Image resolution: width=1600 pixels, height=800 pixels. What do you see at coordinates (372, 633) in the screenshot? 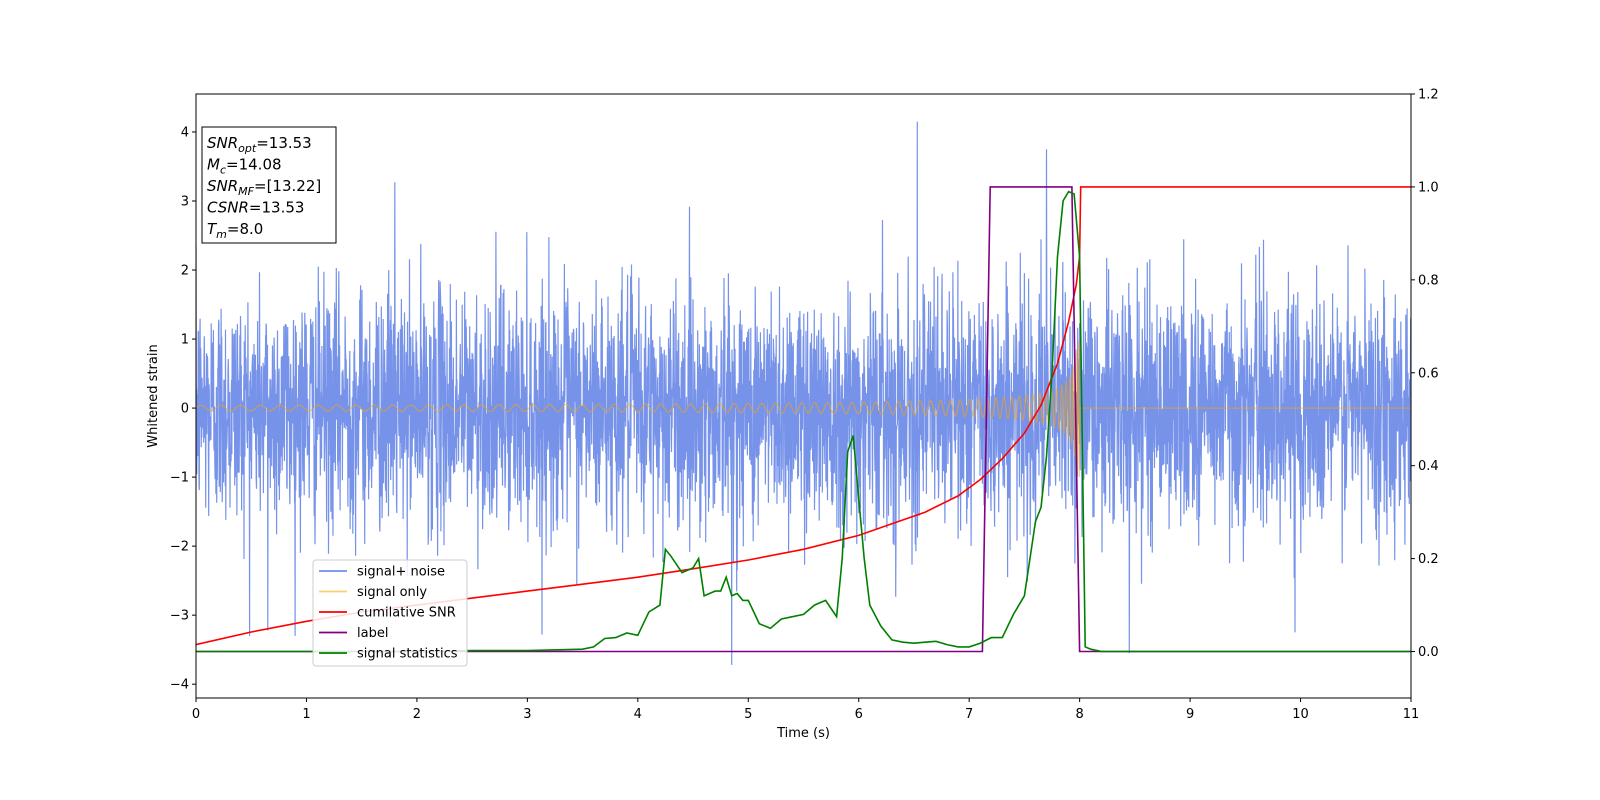
I see `legend-label: label` at bounding box center [372, 633].